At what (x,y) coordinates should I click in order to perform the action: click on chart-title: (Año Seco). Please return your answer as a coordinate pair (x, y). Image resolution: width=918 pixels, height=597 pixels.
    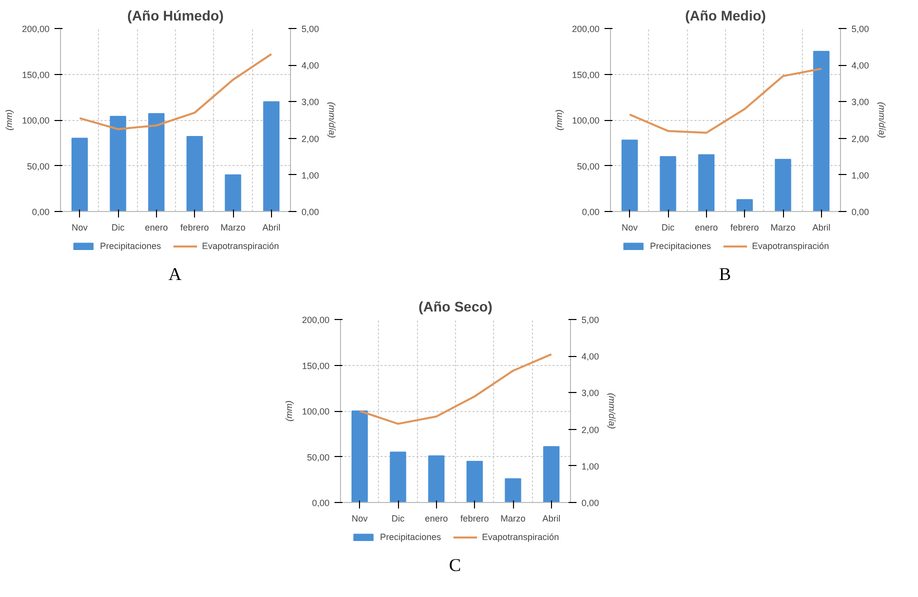
    Looking at the image, I should click on (455, 306).